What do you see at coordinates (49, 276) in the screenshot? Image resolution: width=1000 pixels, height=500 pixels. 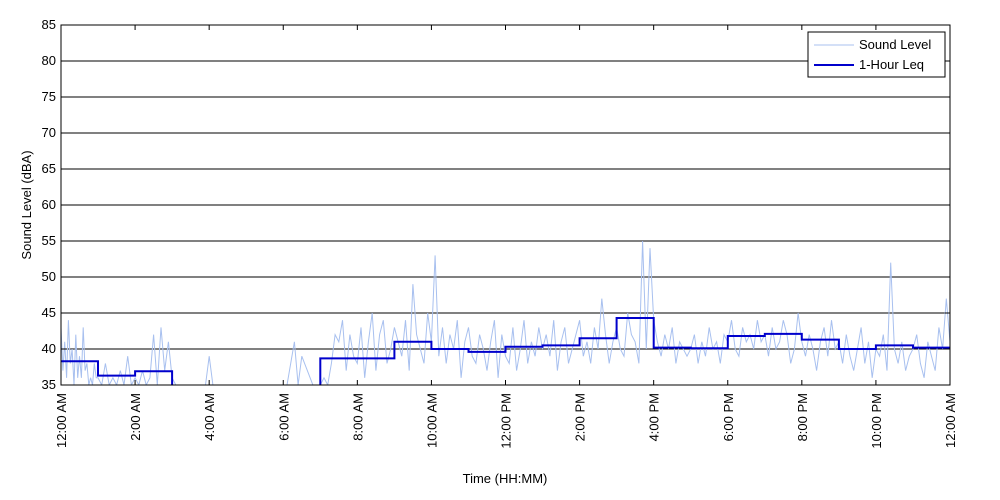 I see `y-tick-label: 50` at bounding box center [49, 276].